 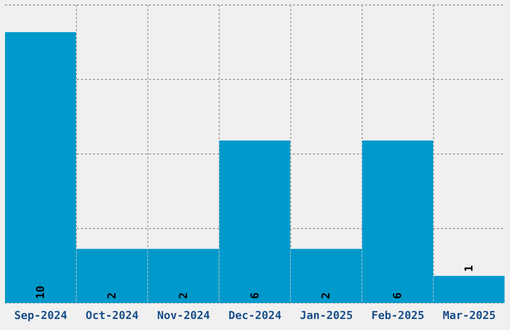 What do you see at coordinates (469, 315) in the screenshot?
I see `x-tick-label: Mar-2025` at bounding box center [469, 315].